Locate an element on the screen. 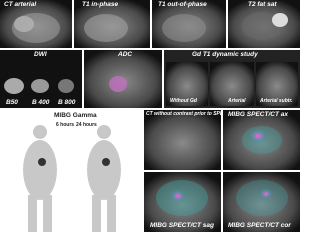 This screenshot has width=320, height=240. panel: CT arterial is located at coordinates (36, 24).